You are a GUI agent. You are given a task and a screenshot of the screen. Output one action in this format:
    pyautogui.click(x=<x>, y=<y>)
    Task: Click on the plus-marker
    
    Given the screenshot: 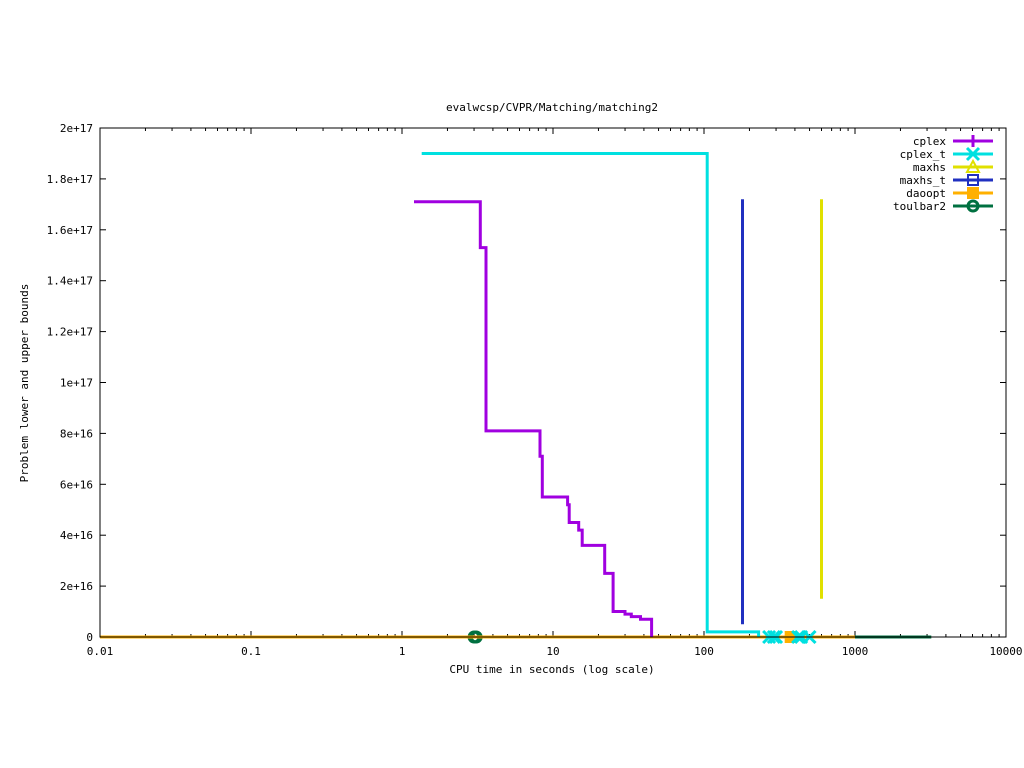 What is the action you would take?
    pyautogui.click(x=973, y=141)
    